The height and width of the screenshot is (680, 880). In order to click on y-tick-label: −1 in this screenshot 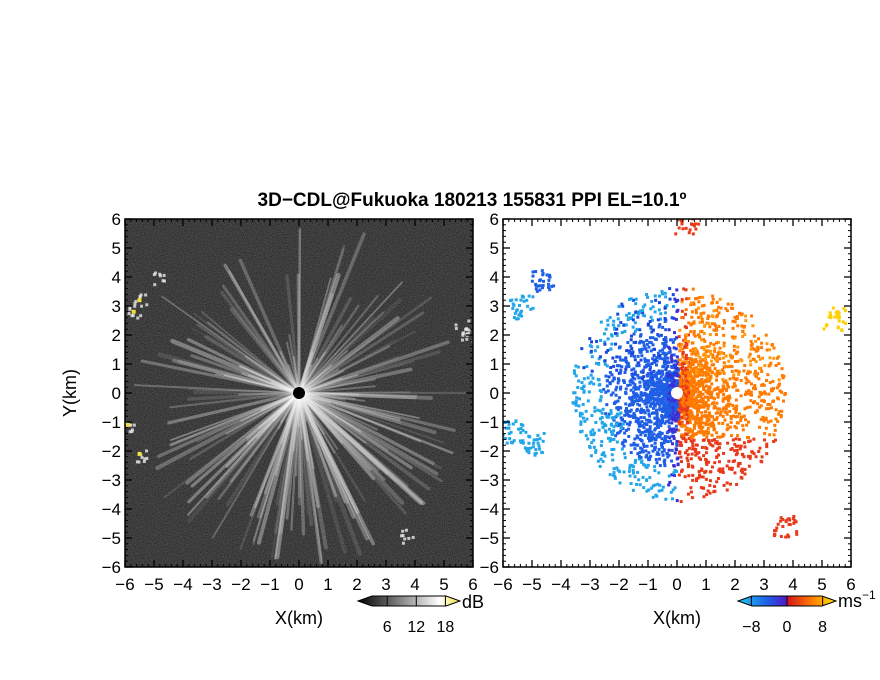, I will do `click(111, 422)`.